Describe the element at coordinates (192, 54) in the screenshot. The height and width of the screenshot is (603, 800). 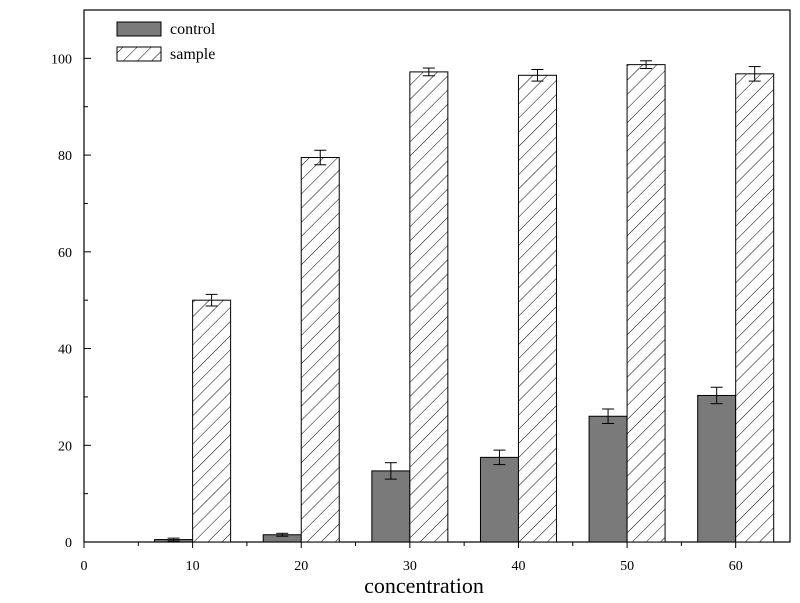
I see `legend-label-sample: sample` at that location.